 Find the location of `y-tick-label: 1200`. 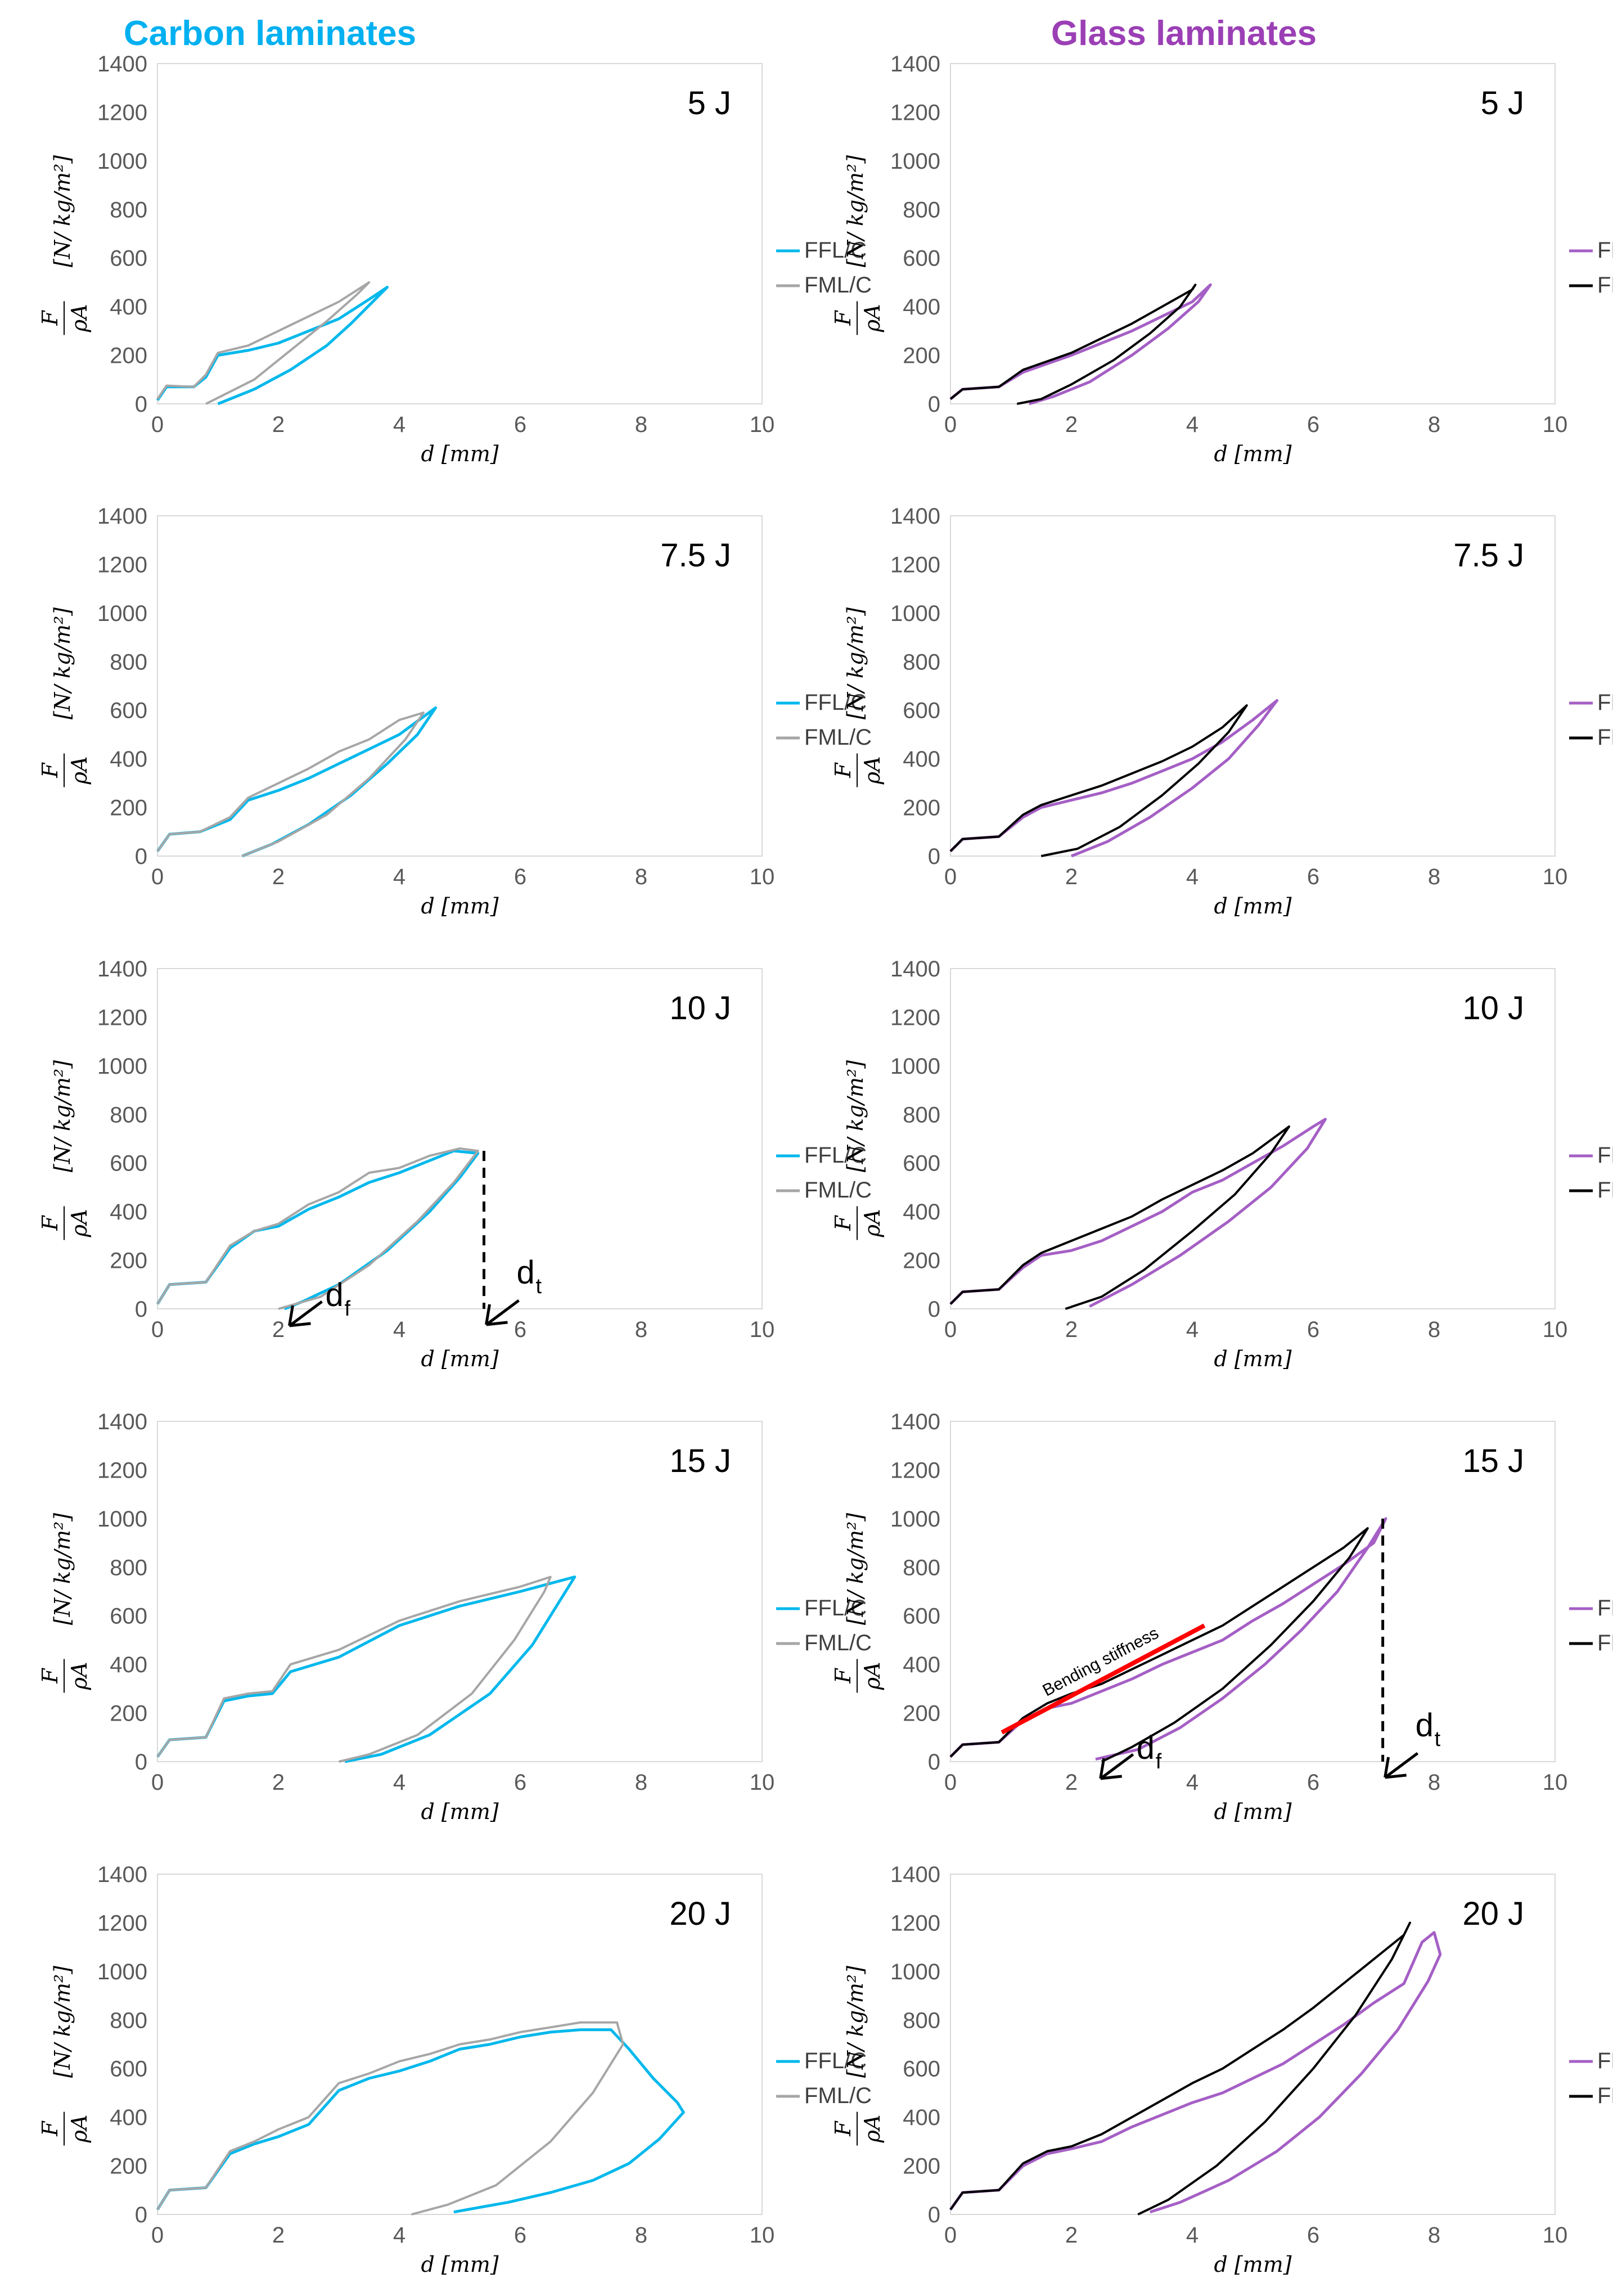

y-tick-label: 1200 is located at coordinates (915, 1923).